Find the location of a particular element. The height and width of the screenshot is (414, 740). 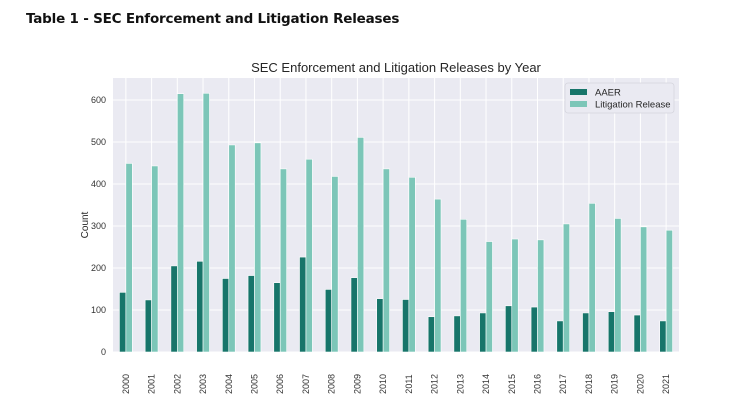

x-tick-label: 2021 is located at coordinates (666, 384).